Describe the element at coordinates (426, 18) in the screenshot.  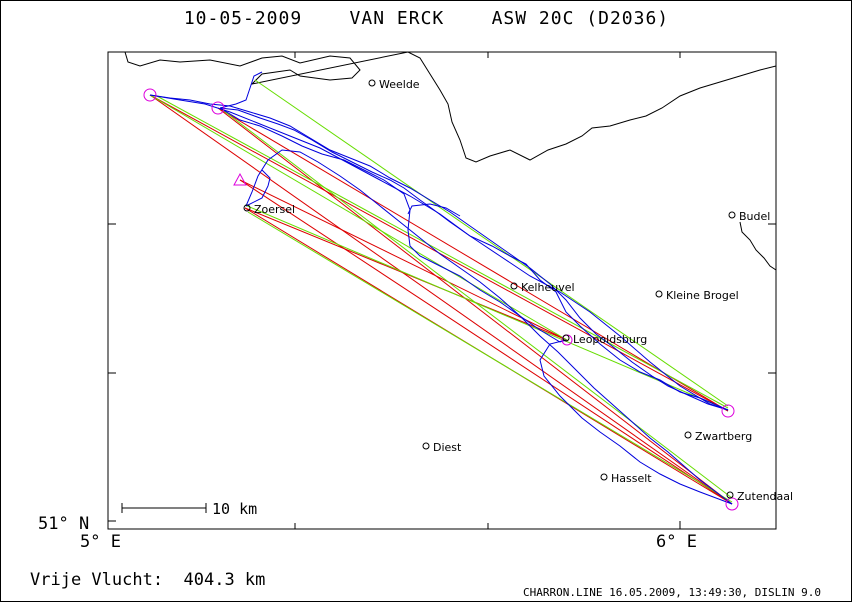
I see `page-title: 10-05-2009 VAN ERCK ASW 20C (D2036)` at that location.